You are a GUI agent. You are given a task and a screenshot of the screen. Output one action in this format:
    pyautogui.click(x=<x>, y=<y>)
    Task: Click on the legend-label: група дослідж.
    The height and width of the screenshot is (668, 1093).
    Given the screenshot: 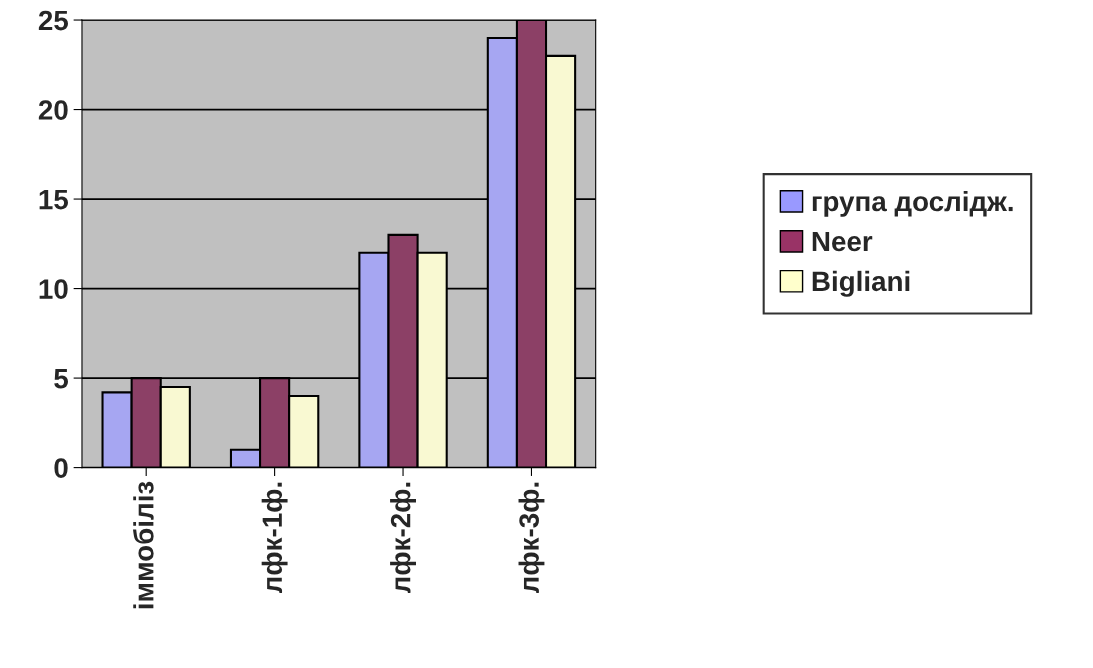 What is the action you would take?
    pyautogui.click(x=912, y=203)
    